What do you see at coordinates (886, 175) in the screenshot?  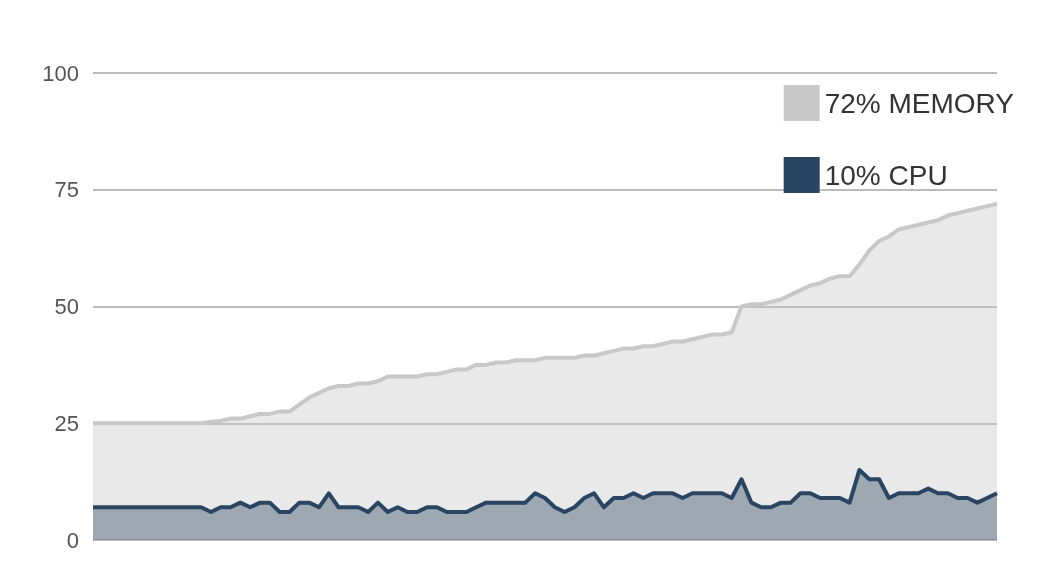 I see `legend-label: 10% CPU` at bounding box center [886, 175].